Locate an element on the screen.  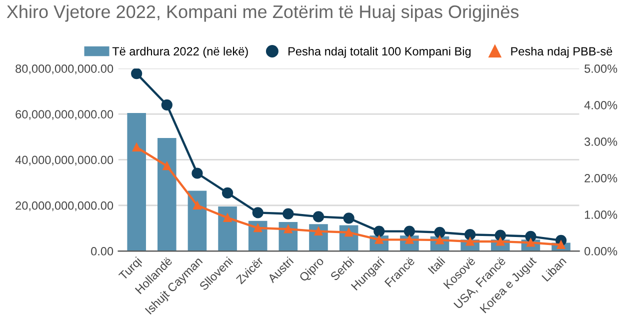
y-tick-label: 20,000,000,000.00 is located at coordinates (65, 206).